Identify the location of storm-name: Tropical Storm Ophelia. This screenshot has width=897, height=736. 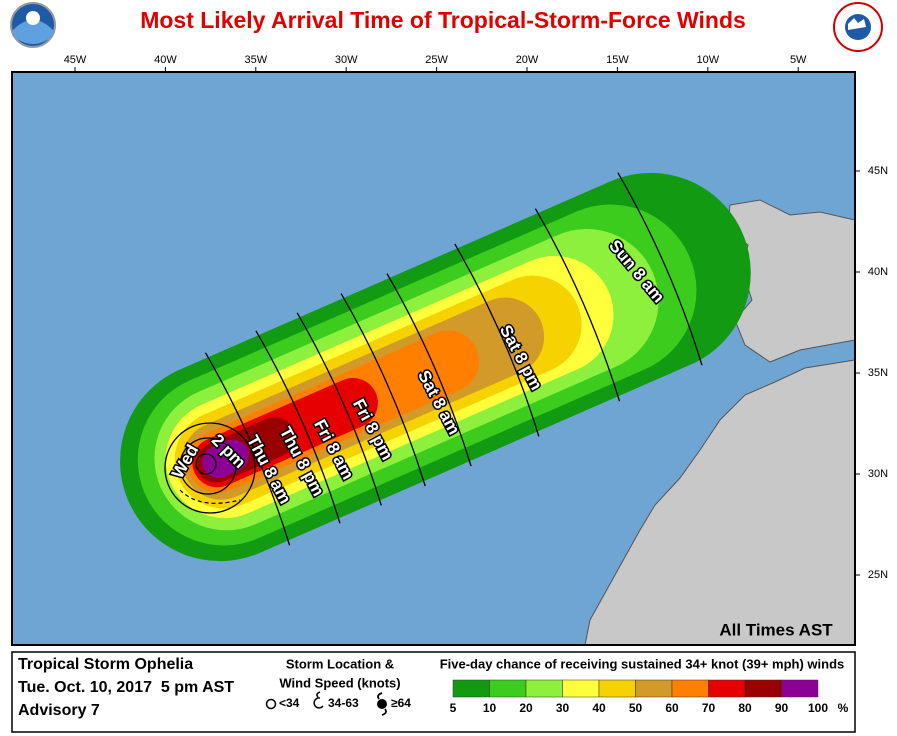
(105, 664).